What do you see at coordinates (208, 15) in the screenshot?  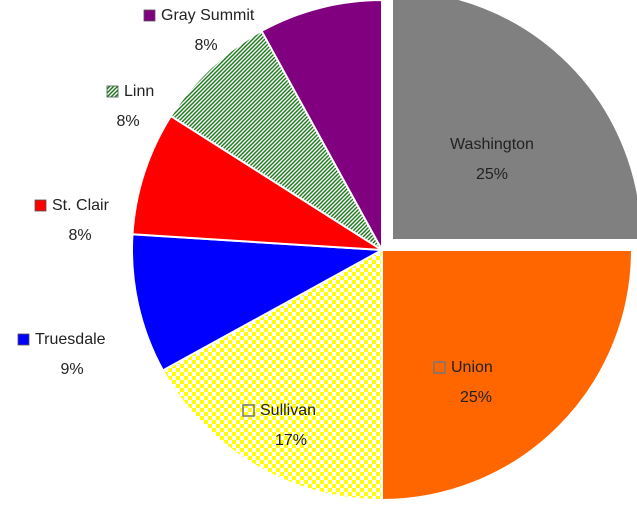 I see `slice-label: Gray Summit` at bounding box center [208, 15].